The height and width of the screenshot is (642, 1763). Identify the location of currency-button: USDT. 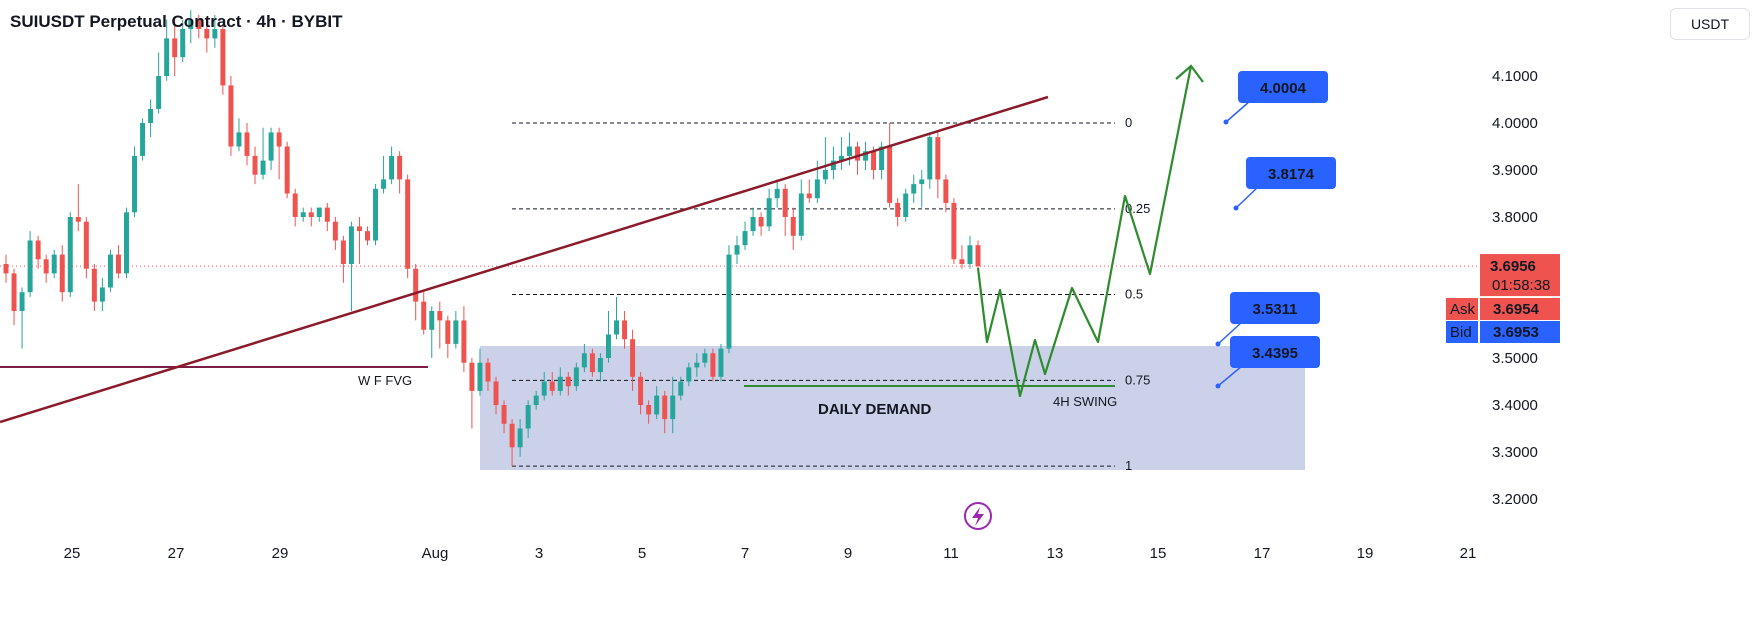
(1710, 24).